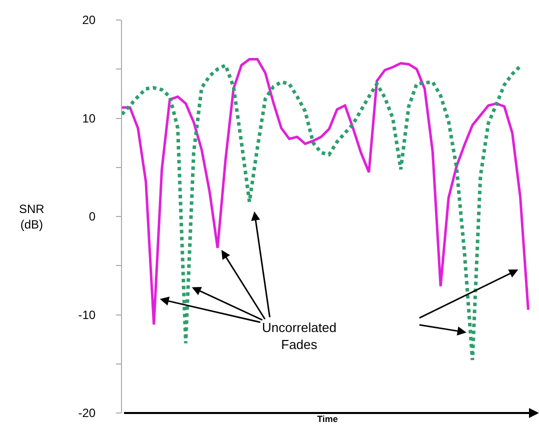  Describe the element at coordinates (32, 217) in the screenshot. I see `y-axis-title: SNR (dB)` at that location.